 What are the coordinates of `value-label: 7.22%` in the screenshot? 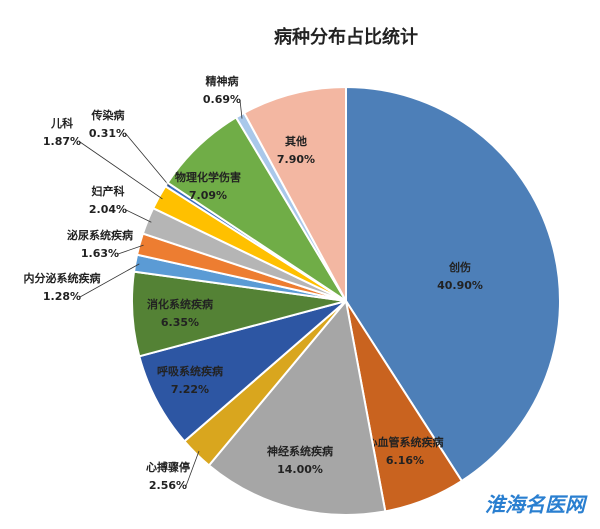 It's located at (190, 389).